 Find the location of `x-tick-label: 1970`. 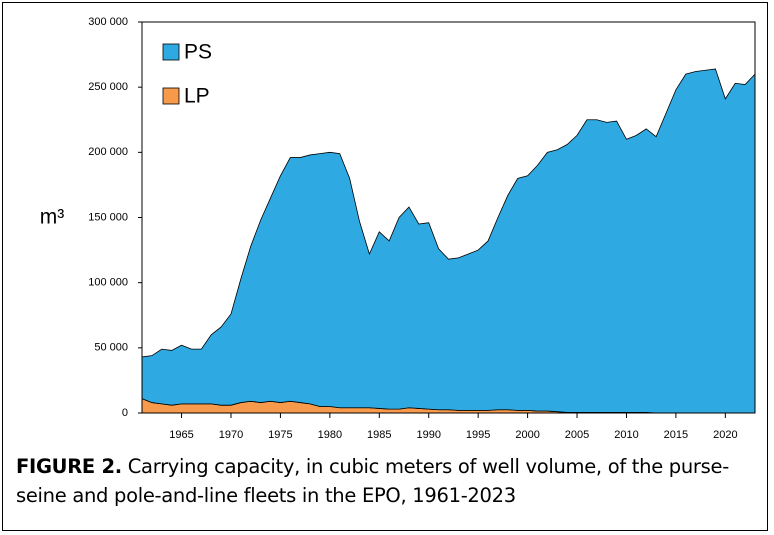

x-tick-label: 1970 is located at coordinates (231, 435).